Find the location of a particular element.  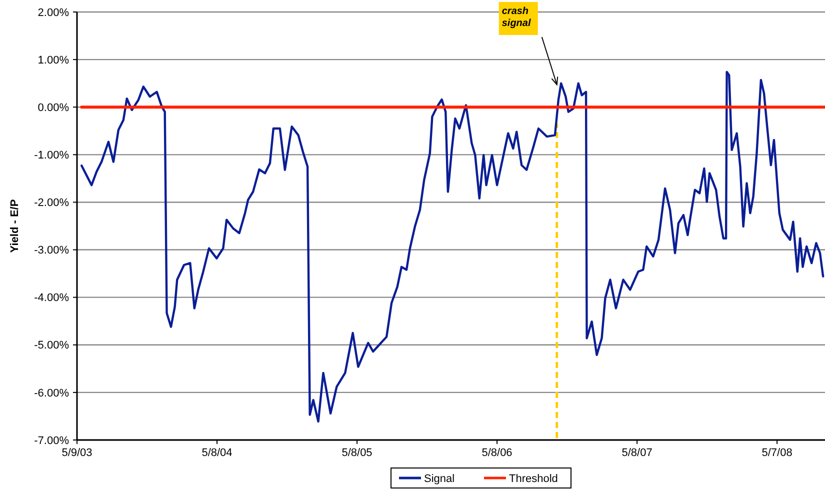

y-axis-title: Yield - E/P is located at coordinates (15, 226).